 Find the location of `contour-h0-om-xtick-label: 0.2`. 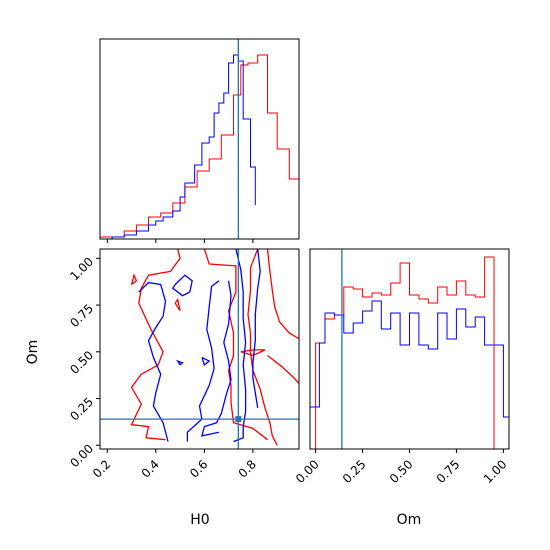

contour-h0-om-xtick-label: 0.2 is located at coordinates (101, 468).